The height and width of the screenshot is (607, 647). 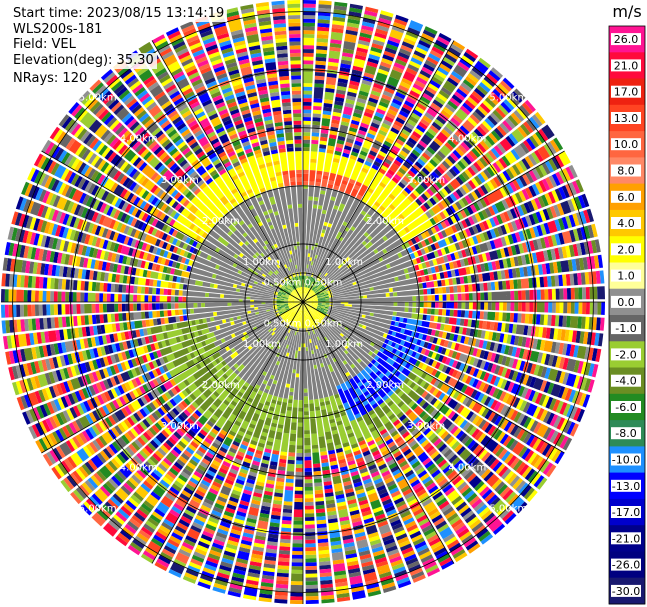 I want to click on range-ring-label: 4.00km, so click(x=139, y=139).